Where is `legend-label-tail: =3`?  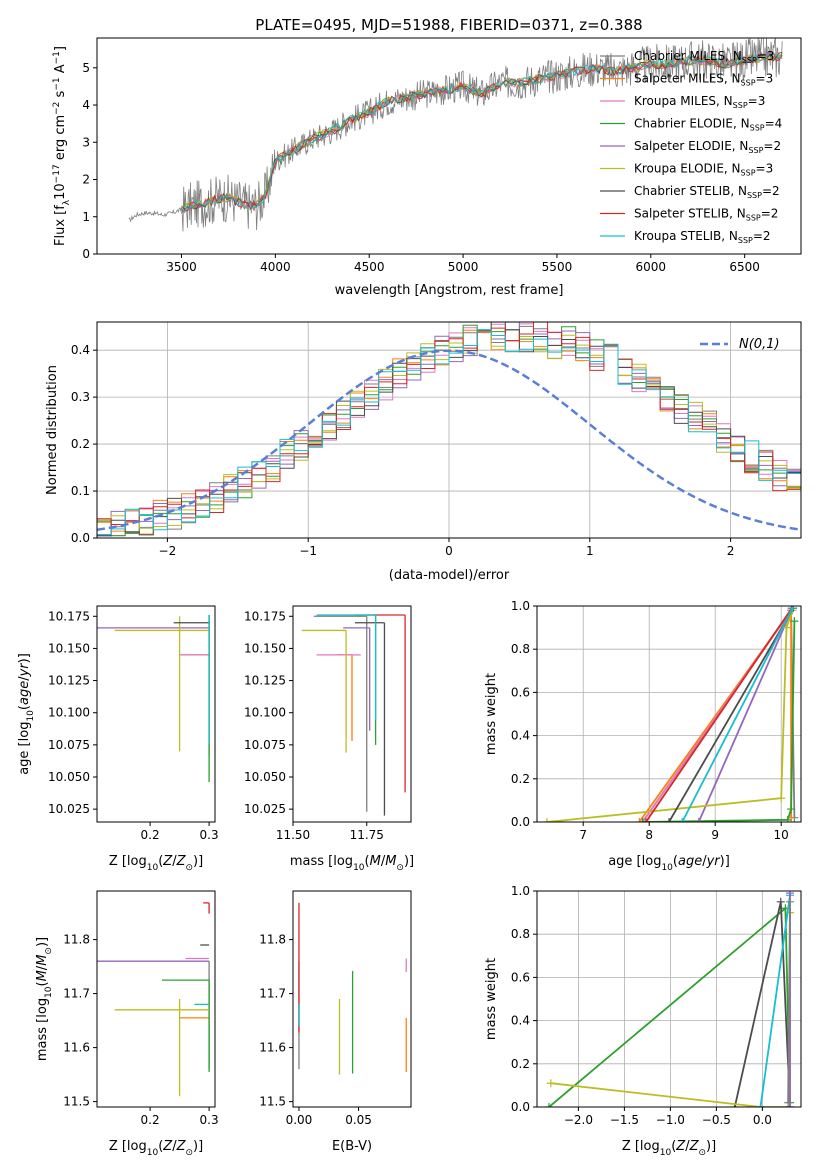 legend-label-tail: =3 is located at coordinates (766, 56).